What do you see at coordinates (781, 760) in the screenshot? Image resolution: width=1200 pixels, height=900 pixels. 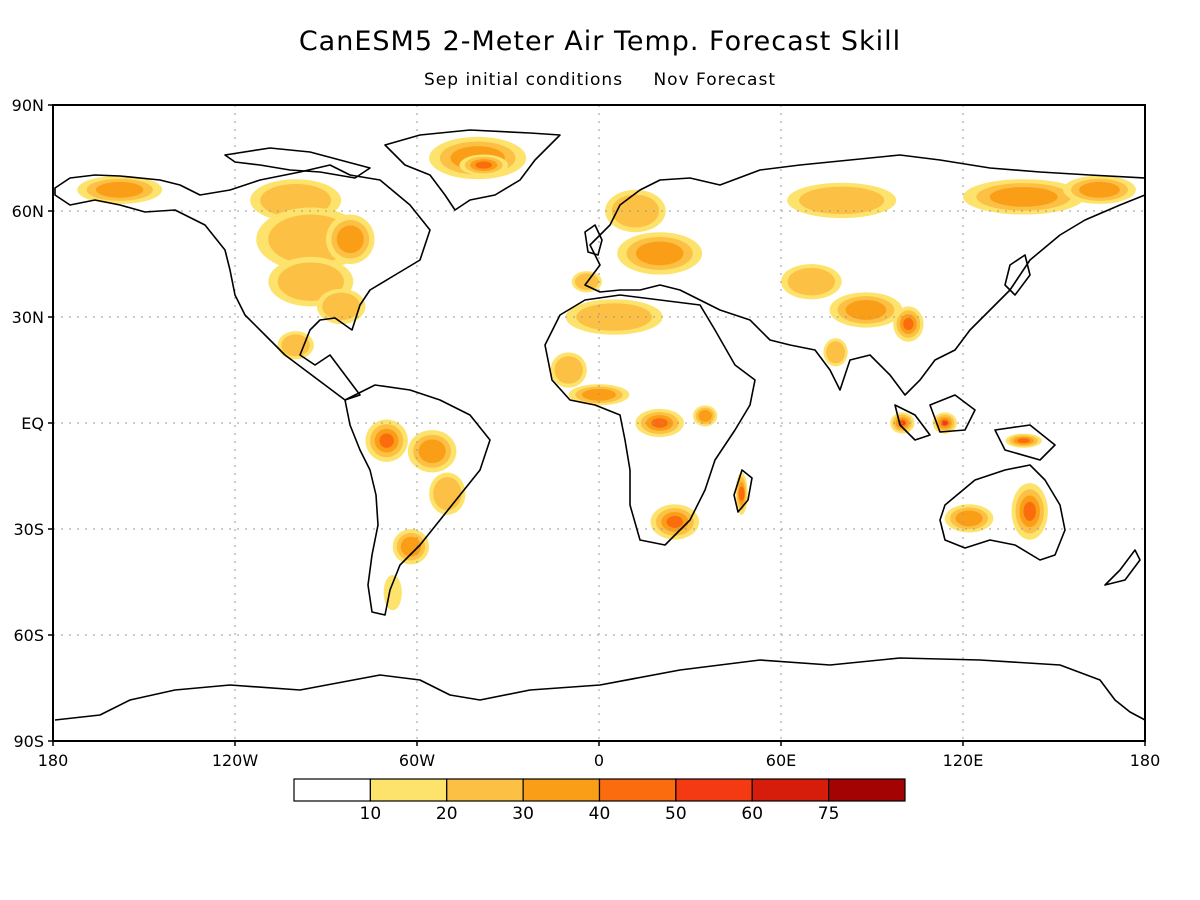 I see `lon-tick-label: 60E` at bounding box center [781, 760].